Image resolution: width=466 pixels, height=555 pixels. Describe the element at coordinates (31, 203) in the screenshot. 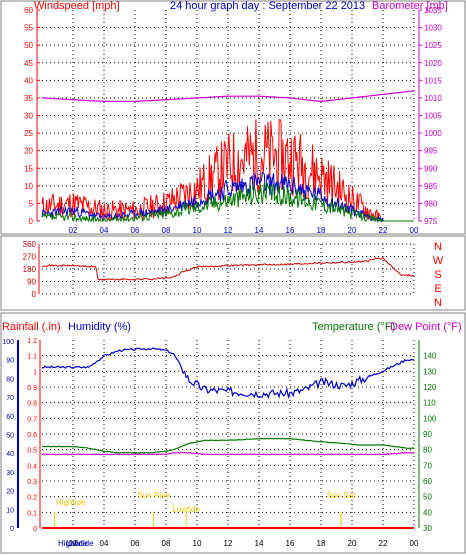

I see `windspeed-tick-label: 5` at that location.